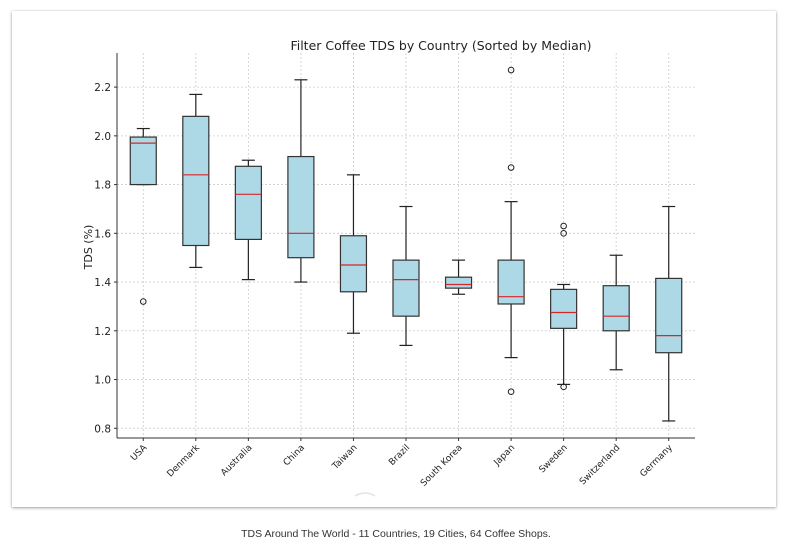 This screenshot has width=792, height=551. Describe the element at coordinates (102, 429) in the screenshot. I see `y-tick-label: 0.8` at that location.